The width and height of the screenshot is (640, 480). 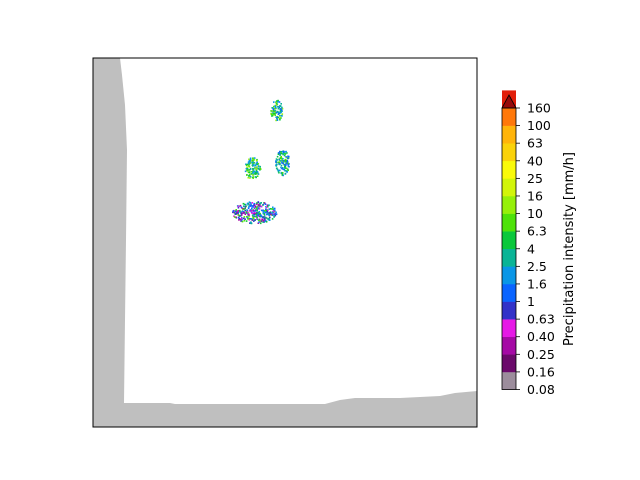 What do you see at coordinates (541, 319) in the screenshot?
I see `colorbar-tick-label: 0.63` at bounding box center [541, 319].